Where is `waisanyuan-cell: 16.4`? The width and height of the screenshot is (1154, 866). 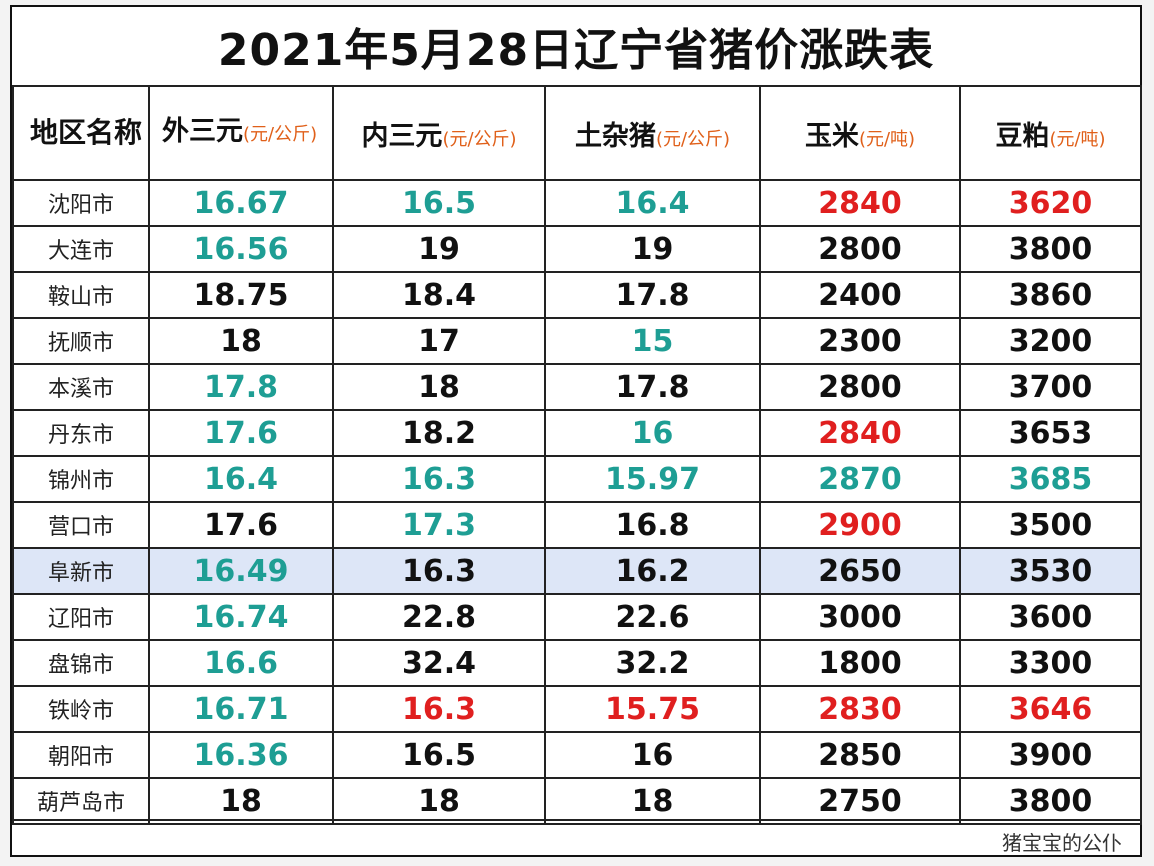
waisanyuan-cell: 16.4 is located at coordinates (241, 479).